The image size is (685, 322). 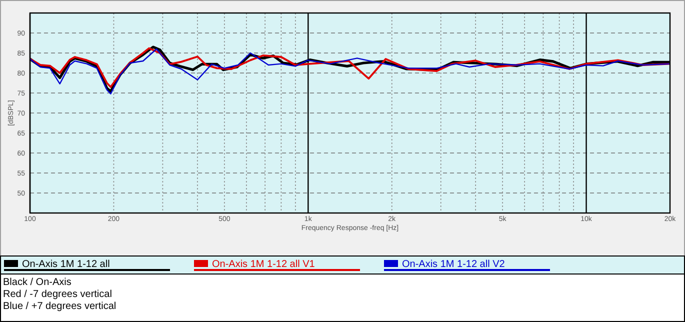 I want to click on legend-label: On-Axis 1M 1-12 all, so click(x=66, y=264).